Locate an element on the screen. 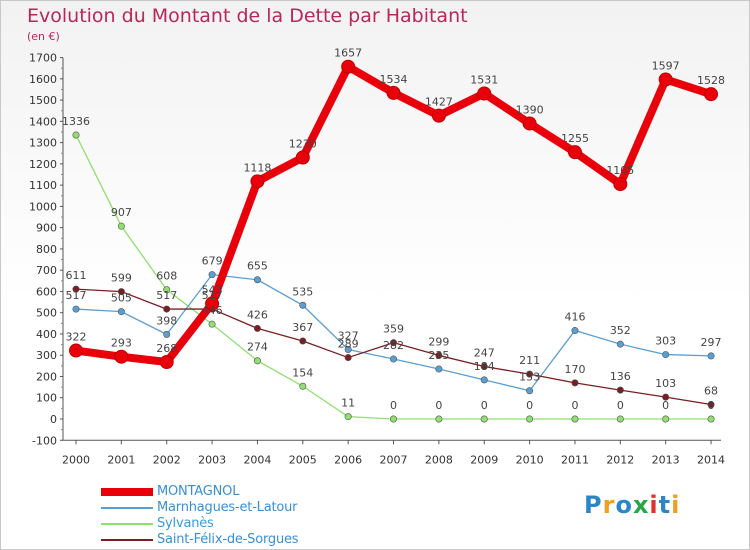 The image size is (750, 550). data-label: 907 is located at coordinates (121, 212).